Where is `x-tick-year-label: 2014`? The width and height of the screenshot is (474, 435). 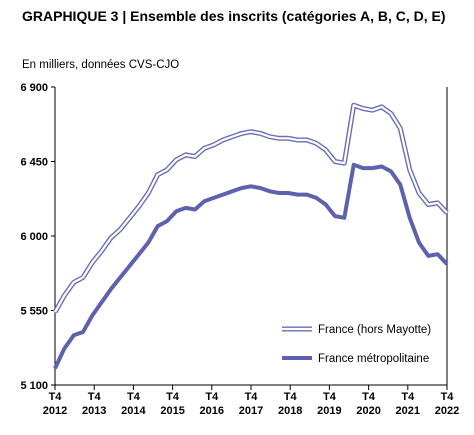
x-tick-year-label: 2014 is located at coordinates (133, 411).